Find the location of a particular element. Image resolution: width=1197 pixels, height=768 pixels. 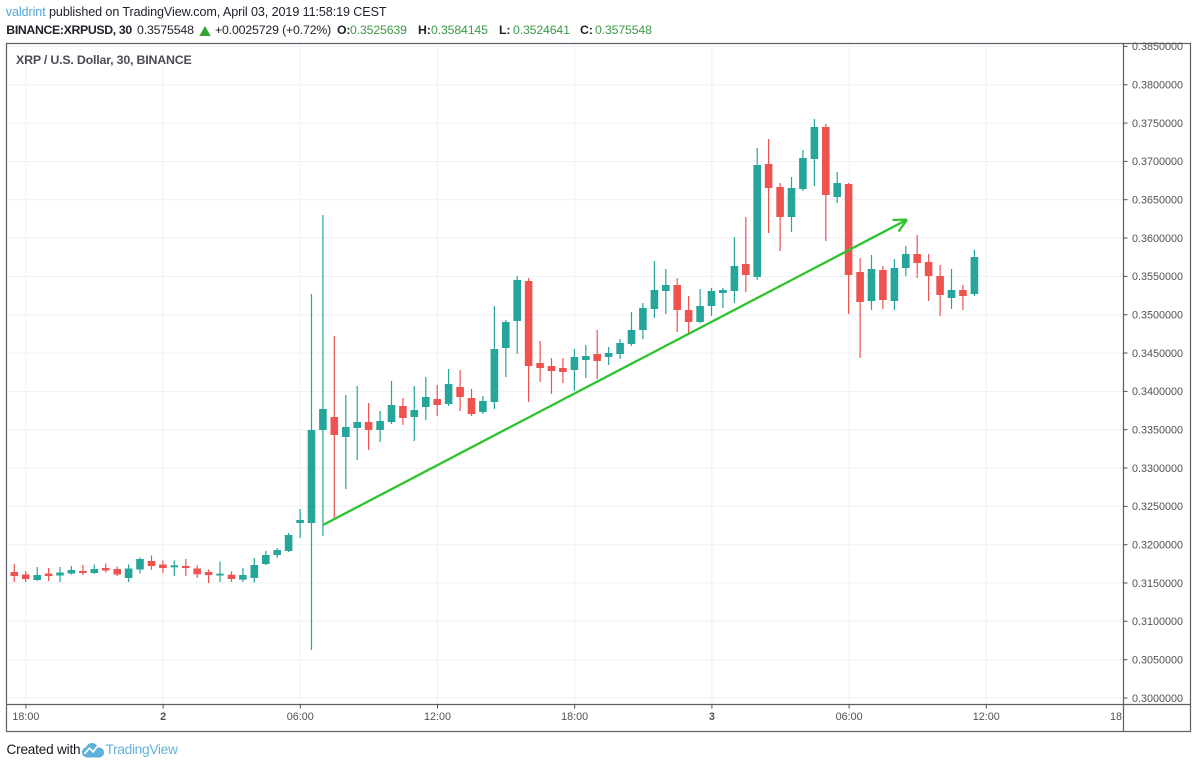

svg-text: 0.3300000 is located at coordinates (1157, 469).